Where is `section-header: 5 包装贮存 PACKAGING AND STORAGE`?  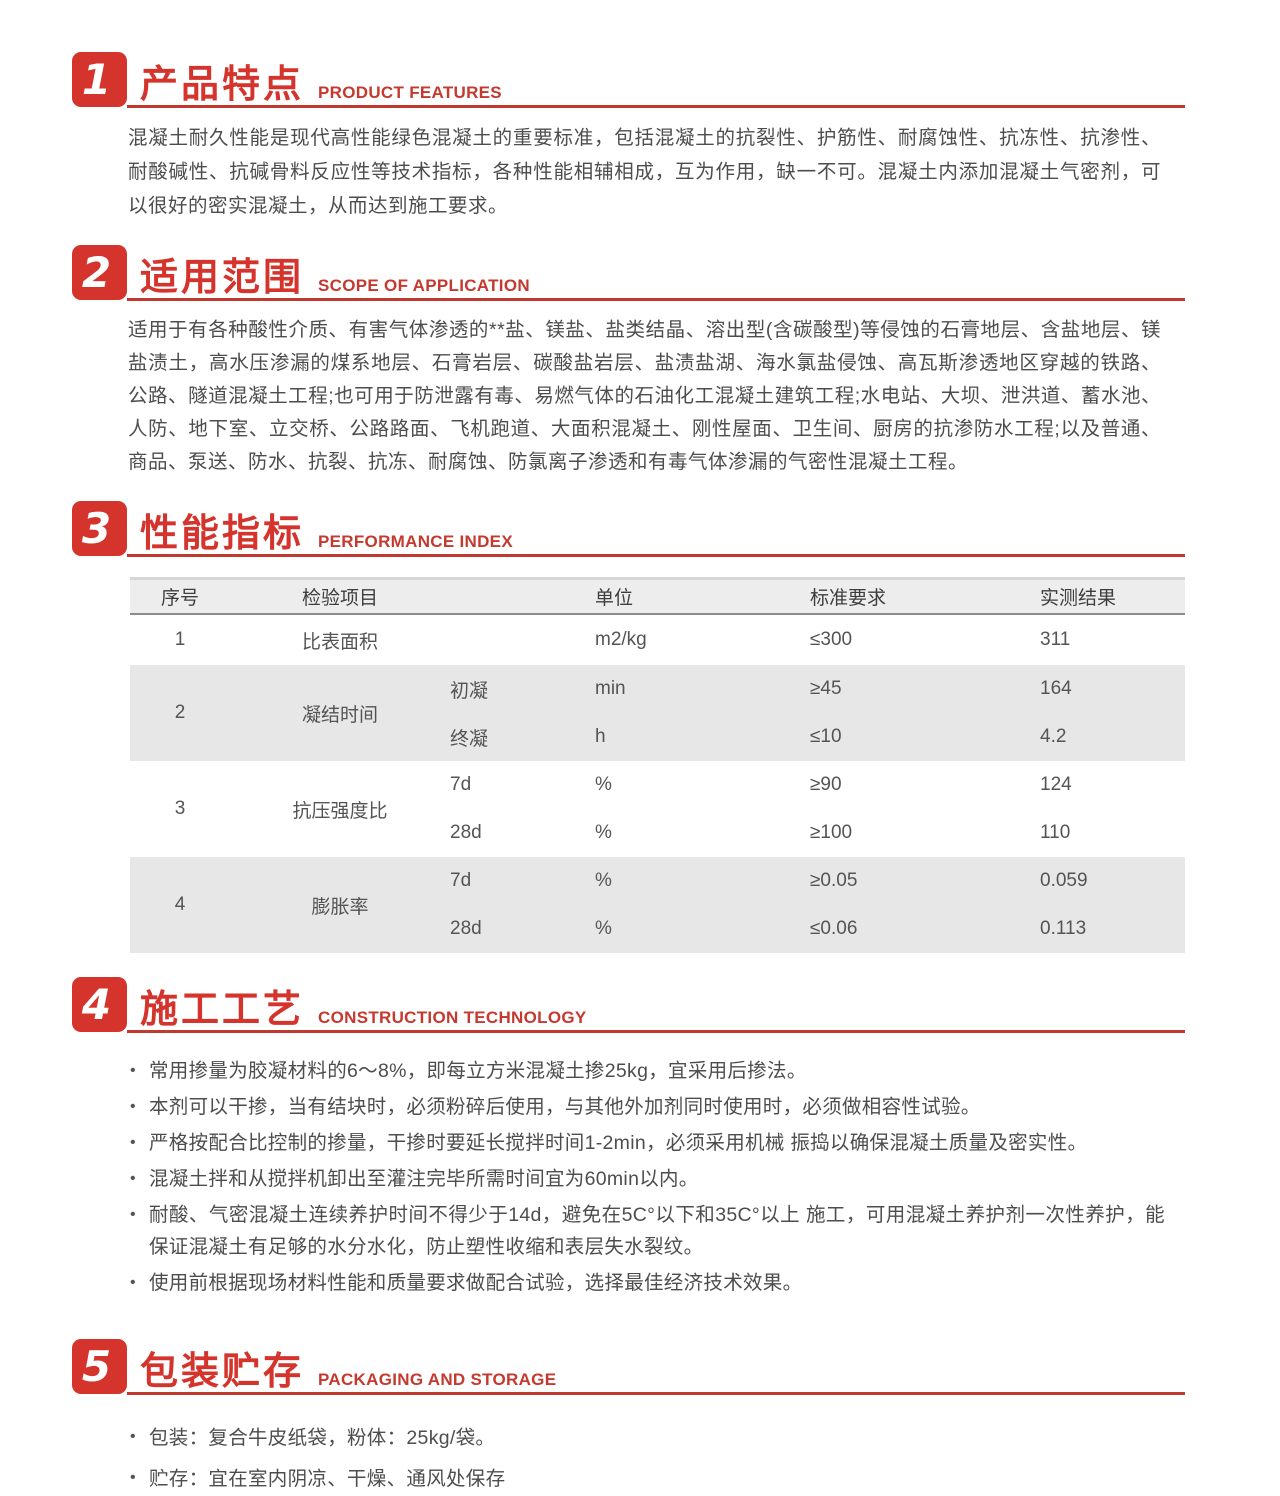 section-header: 5 包装贮存 PACKAGING AND STORAGE is located at coordinates (628, 1367).